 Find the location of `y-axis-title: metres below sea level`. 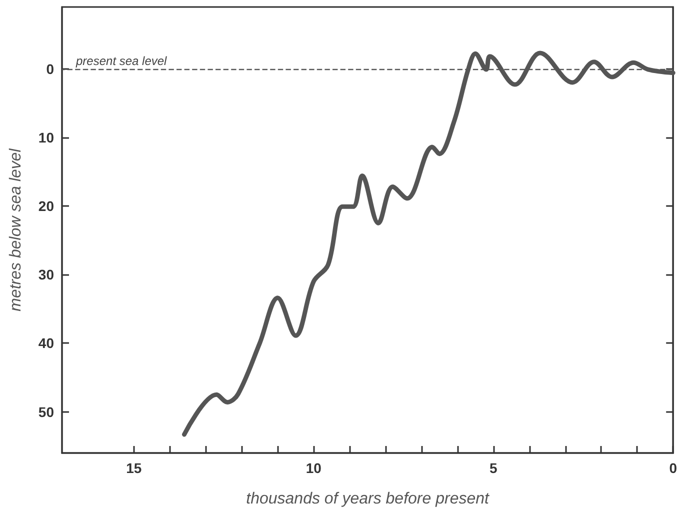

y-axis-title: metres below sea level is located at coordinates (16, 230).